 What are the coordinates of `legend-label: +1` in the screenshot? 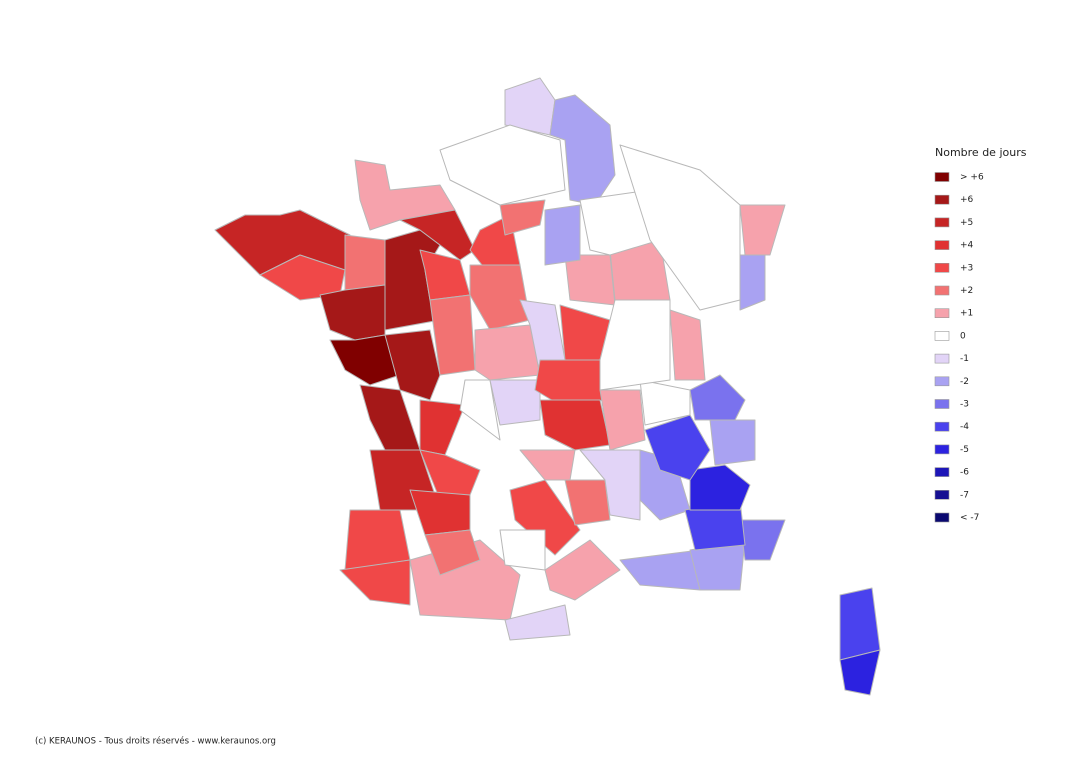 It's located at (966, 314).